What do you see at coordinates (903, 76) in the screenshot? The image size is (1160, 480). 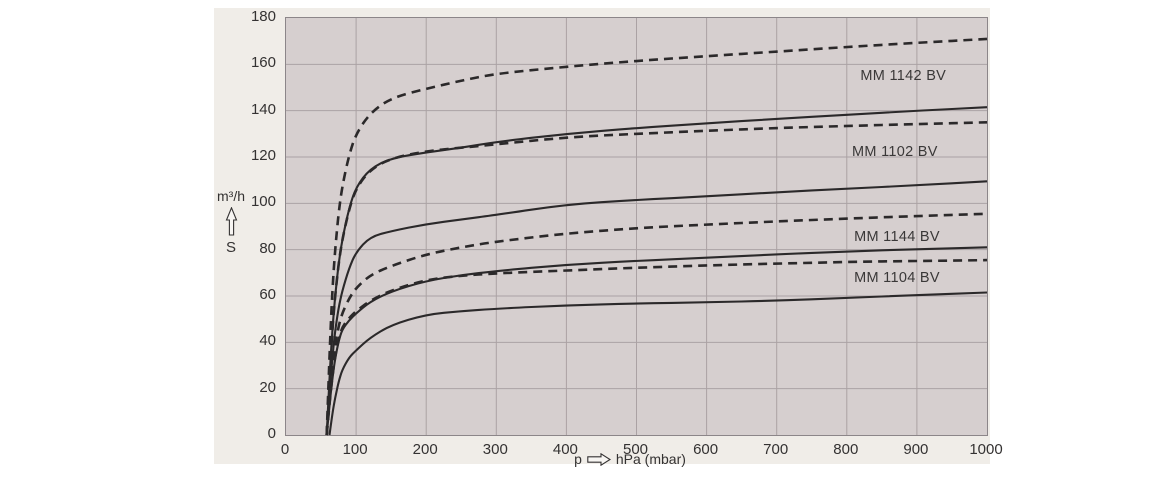 I see `curve-label-mm-1142-bv: MM 1142 BV` at bounding box center [903, 76].